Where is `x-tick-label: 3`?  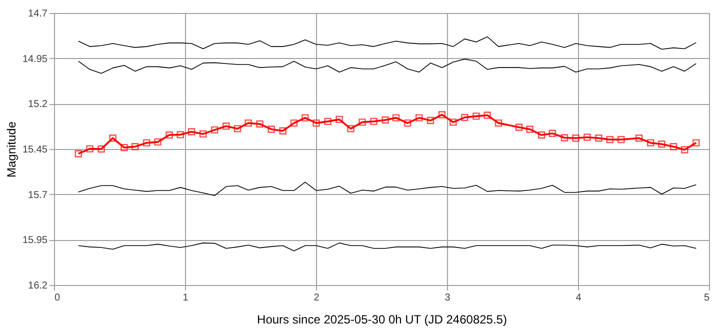
x-tick-label: 3 is located at coordinates (447, 298).